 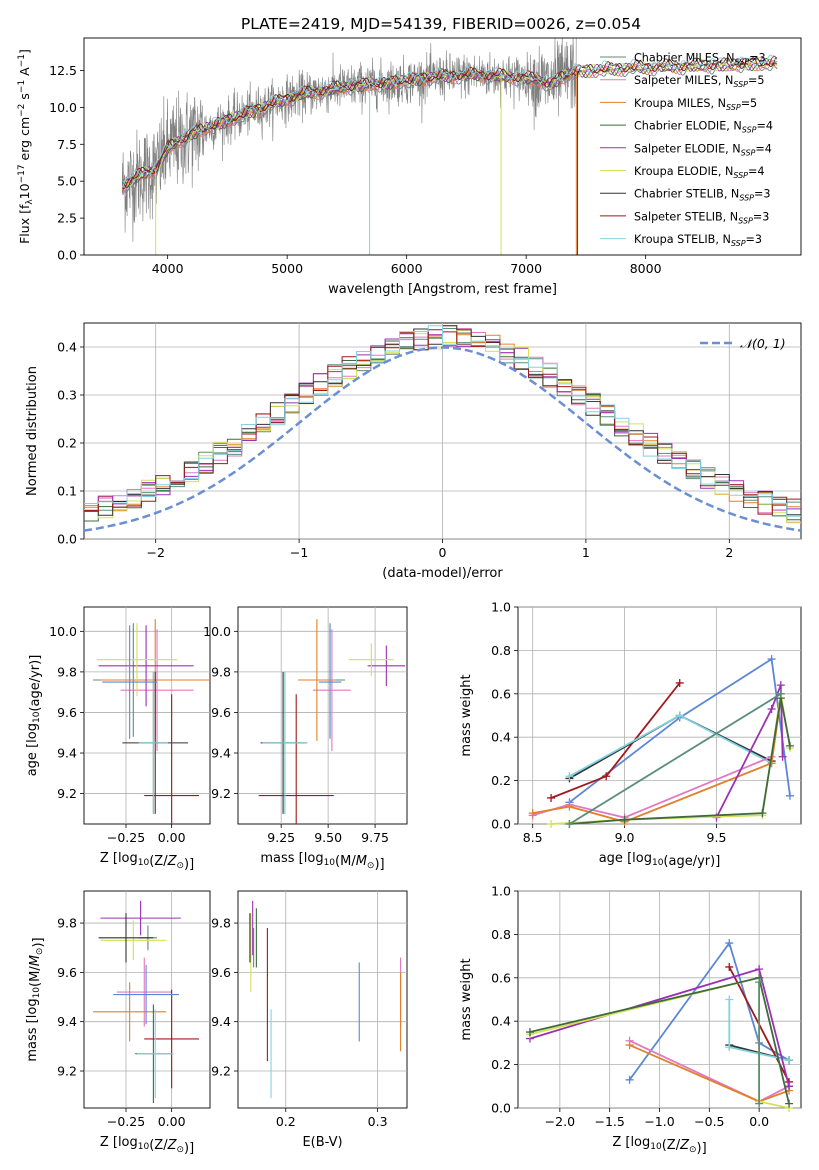 What do you see at coordinates (501, 693) in the screenshot?
I see `y-tick-label: 0.6` at bounding box center [501, 693].